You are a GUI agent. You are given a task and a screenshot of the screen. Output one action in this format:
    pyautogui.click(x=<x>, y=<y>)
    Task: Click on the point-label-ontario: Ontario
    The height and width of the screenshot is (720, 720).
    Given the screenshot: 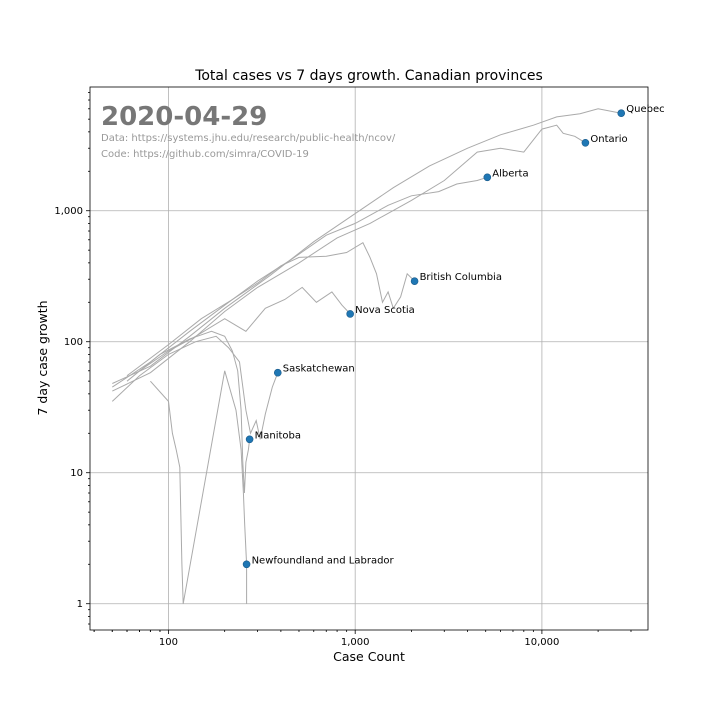 What is the action you would take?
    pyautogui.click(x=608, y=139)
    